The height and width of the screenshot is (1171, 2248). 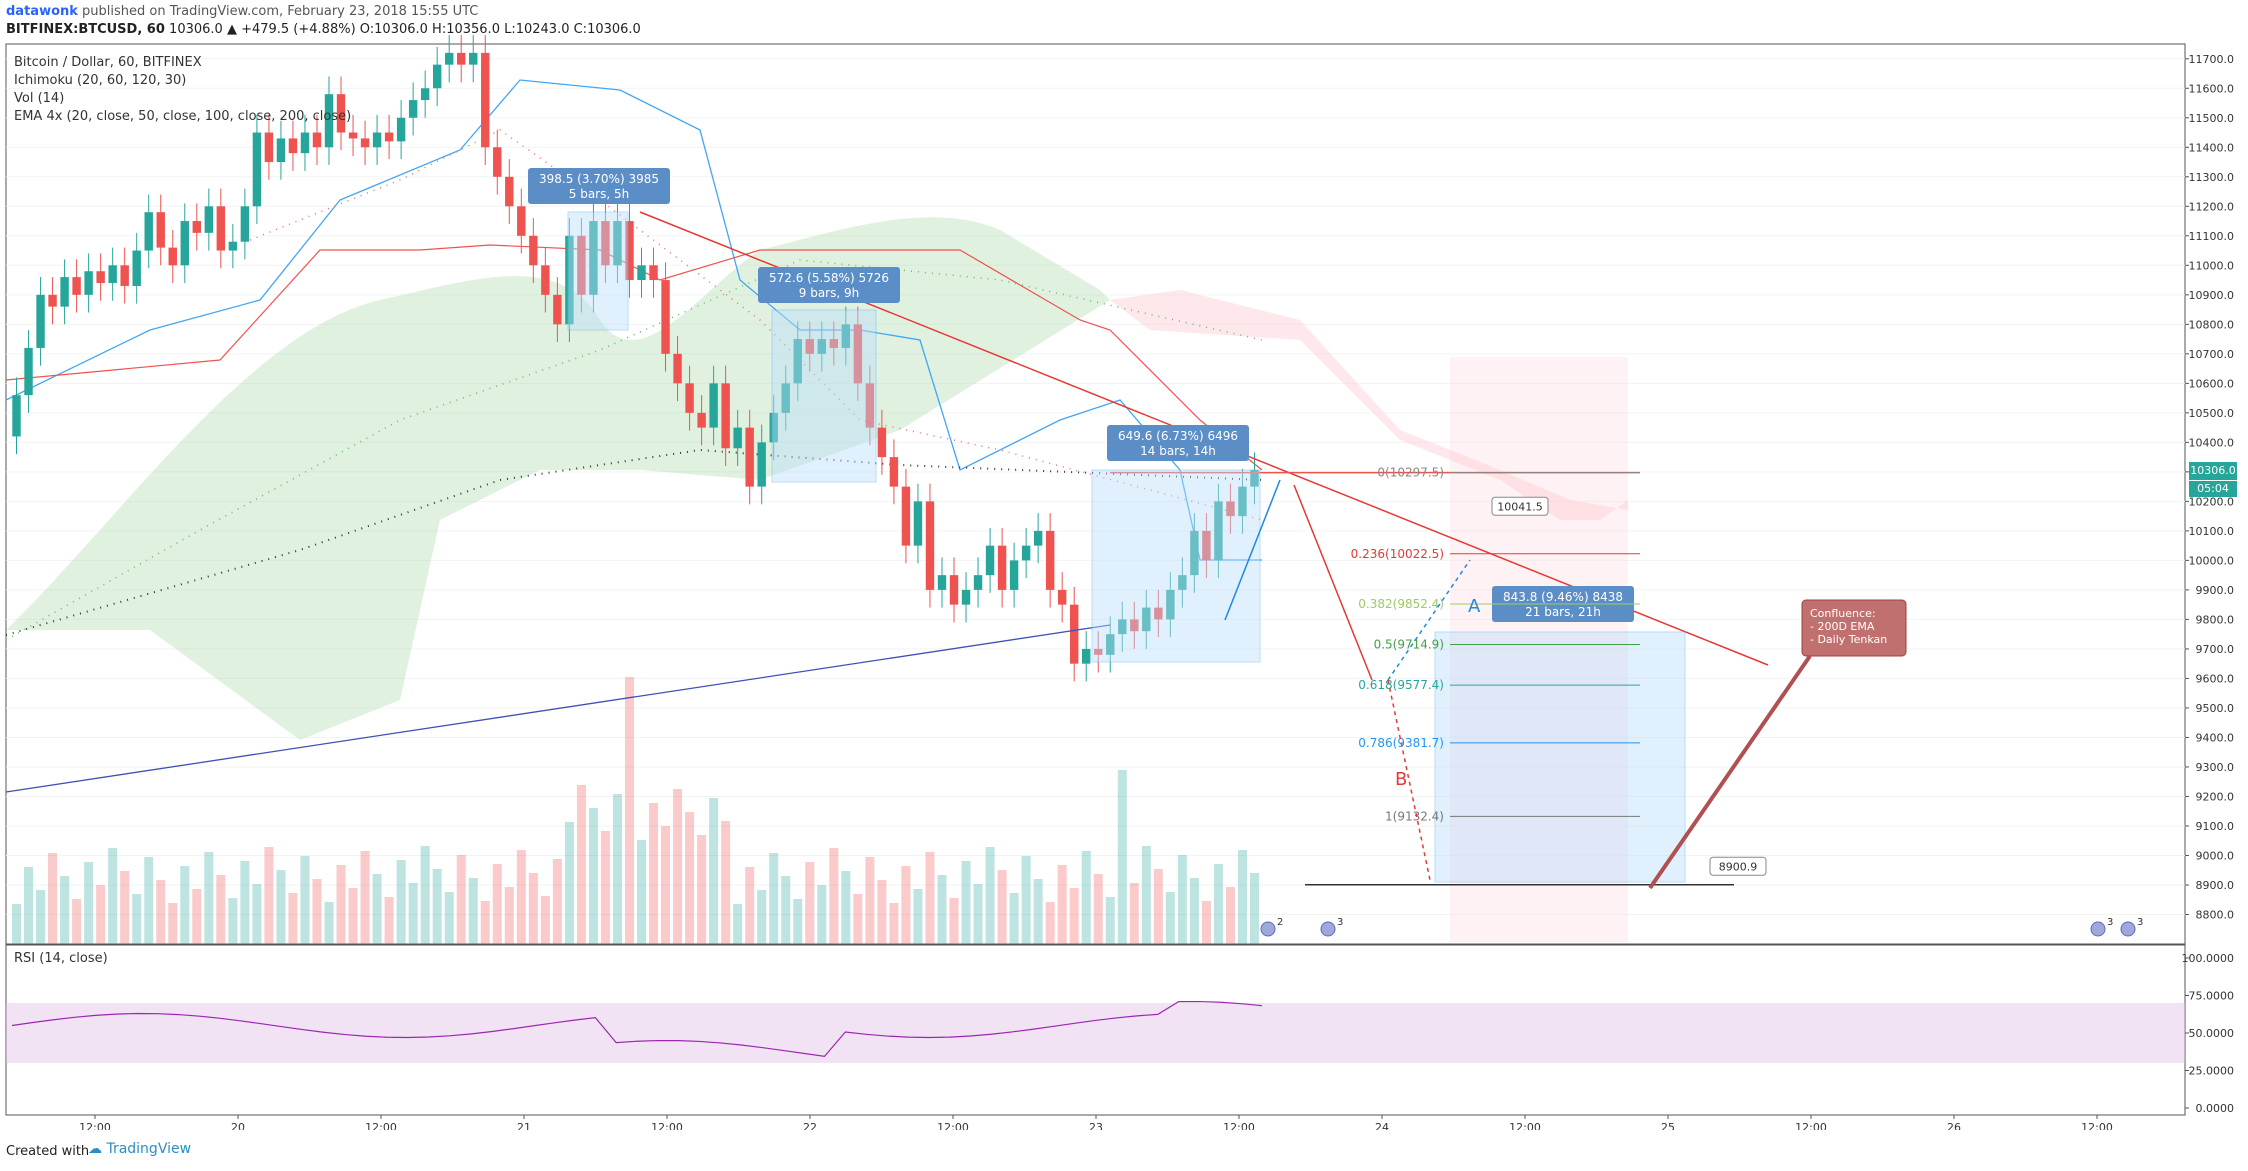 I want to click on measure-box, so click(x=824, y=396).